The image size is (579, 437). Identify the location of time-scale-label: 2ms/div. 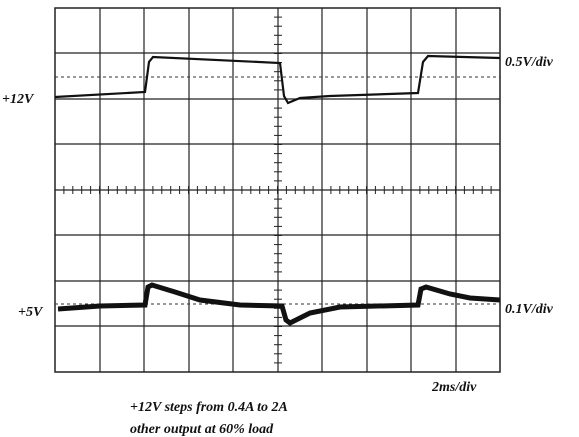
(454, 387).